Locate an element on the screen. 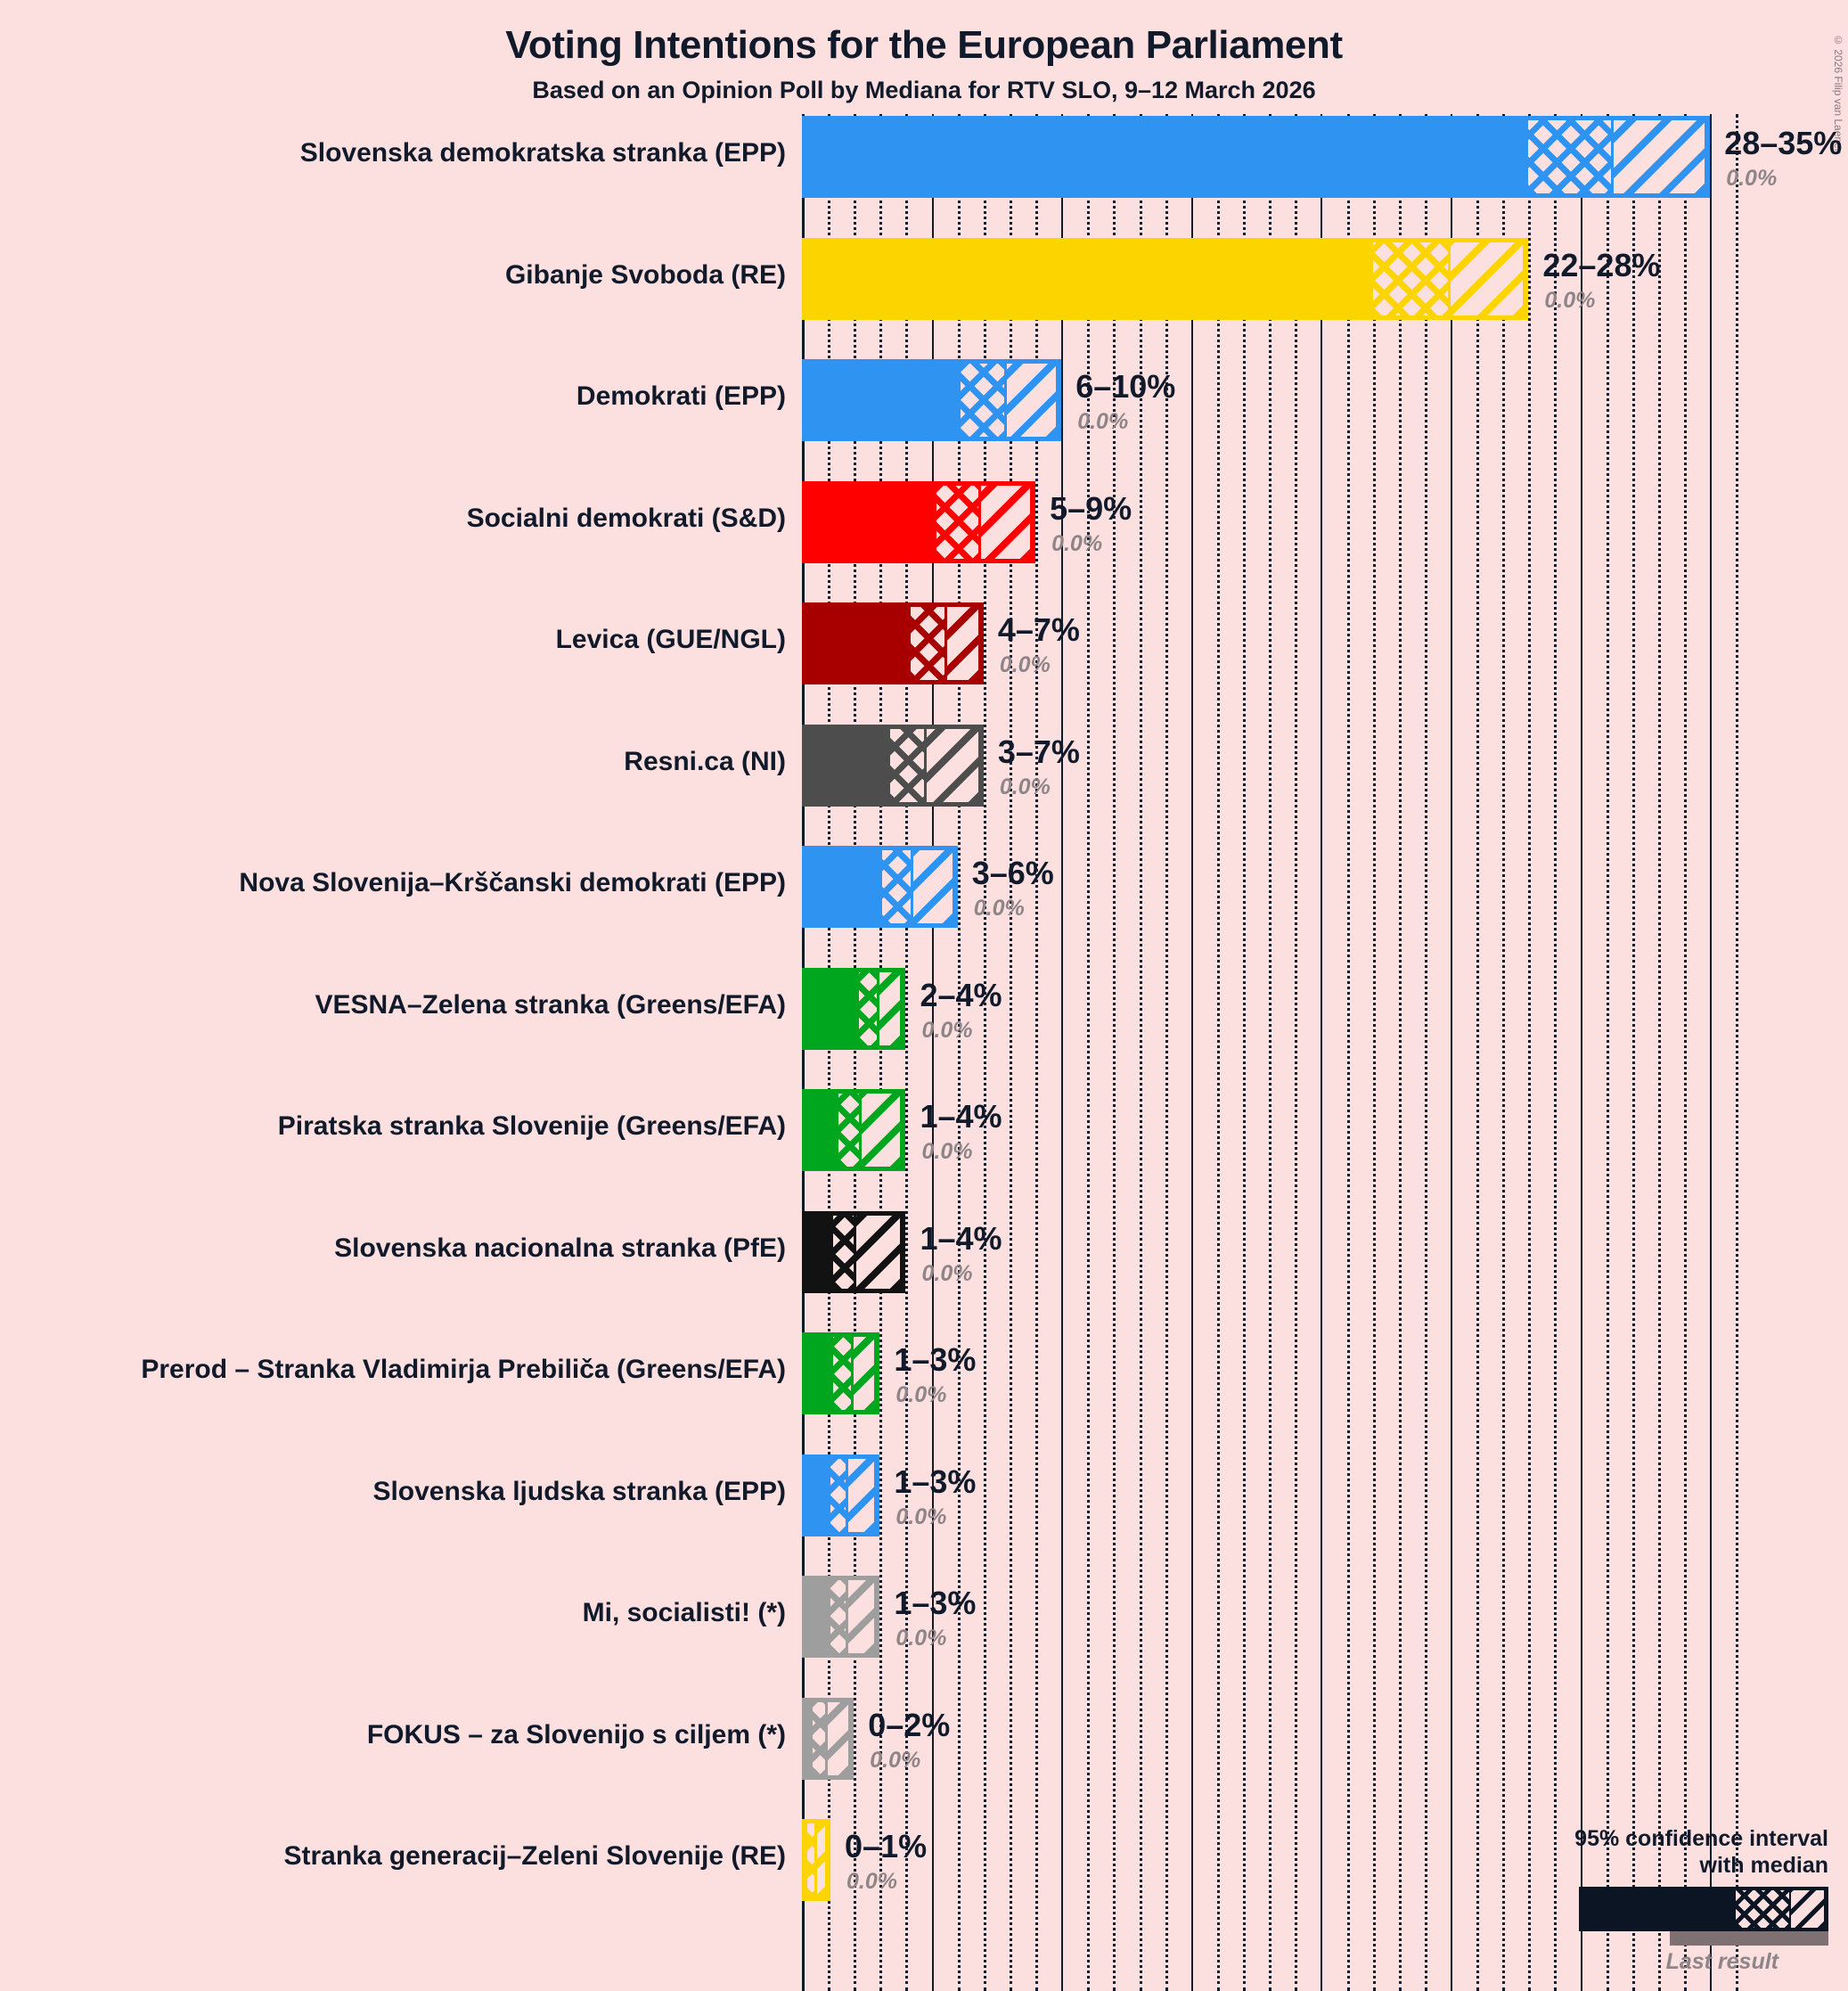 The image size is (1848, 1991). range-value-label: 1–4% is located at coordinates (961, 1238).